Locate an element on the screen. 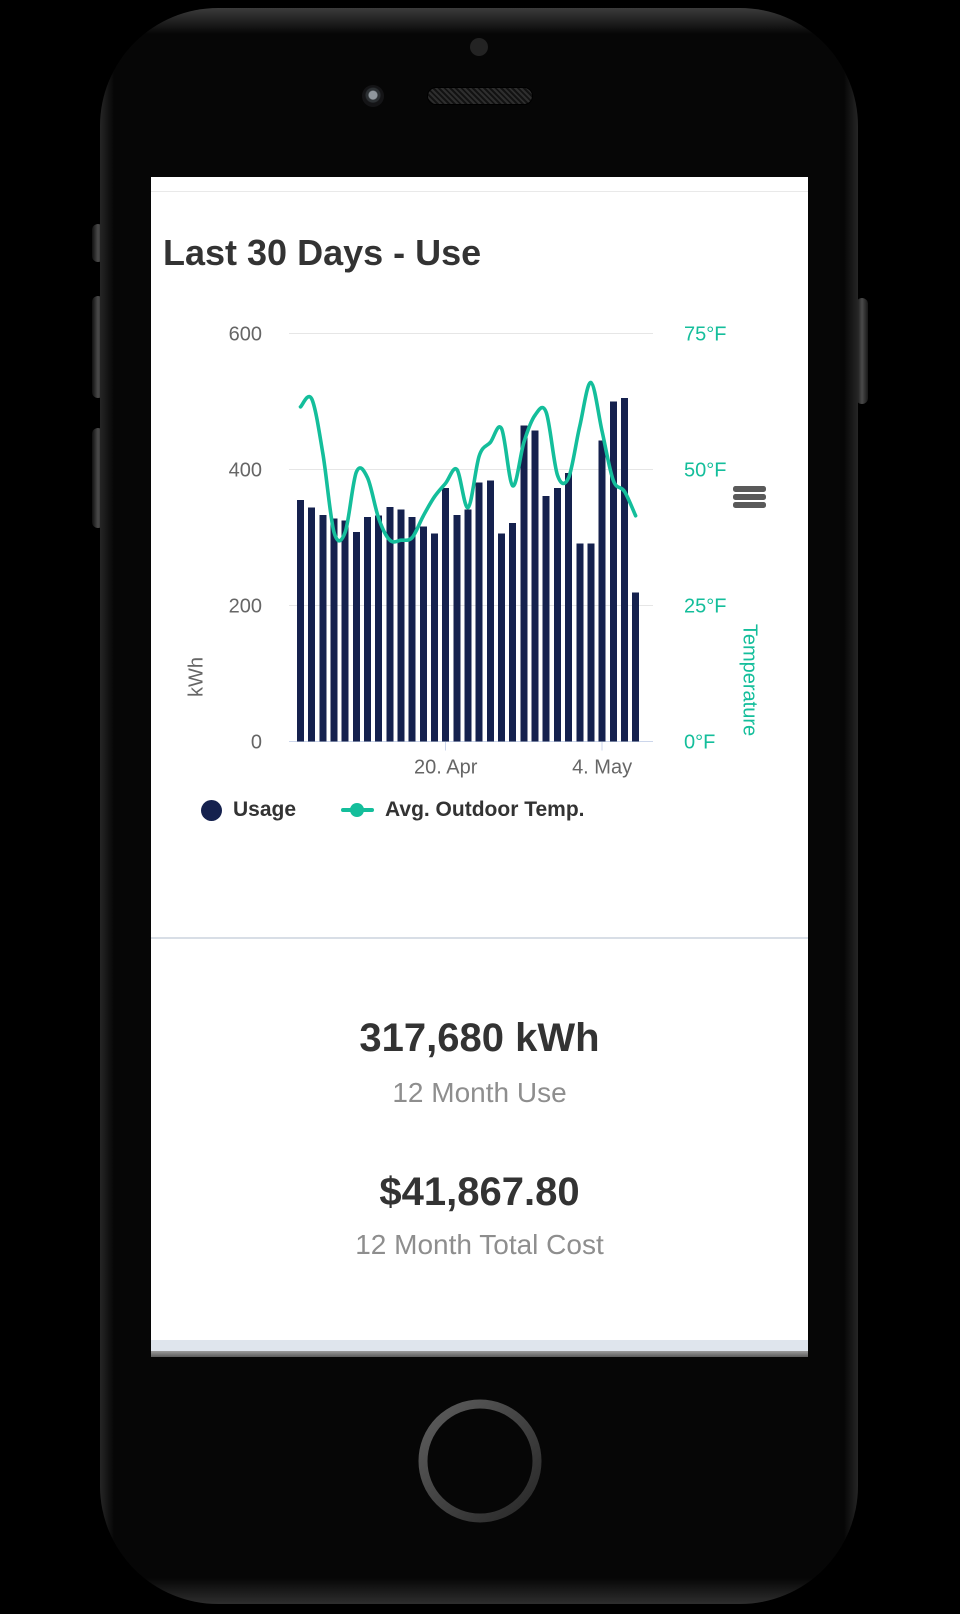  legend-temperature-label: Avg. Outdoor Temp. is located at coordinates (485, 809).